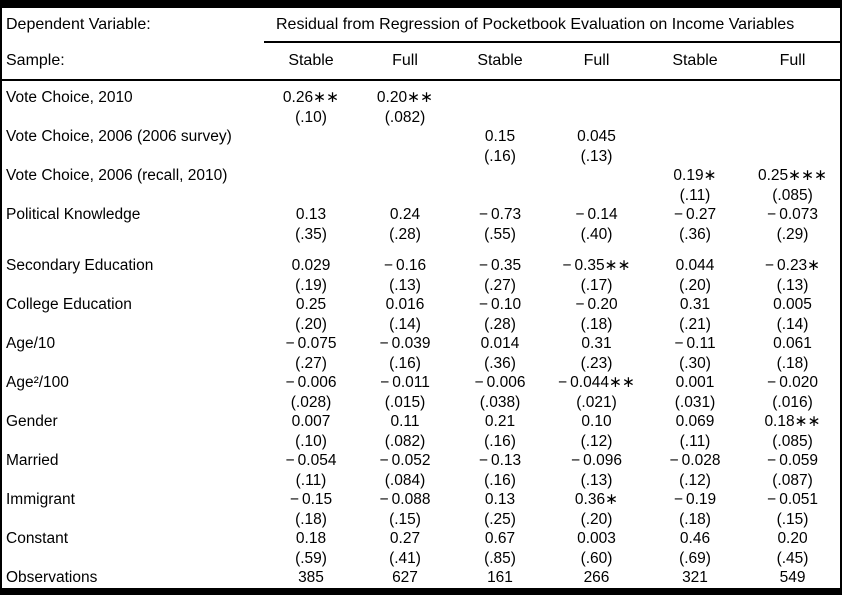  Describe the element at coordinates (311, 441) in the screenshot. I see `se-cell: (.10)` at that location.